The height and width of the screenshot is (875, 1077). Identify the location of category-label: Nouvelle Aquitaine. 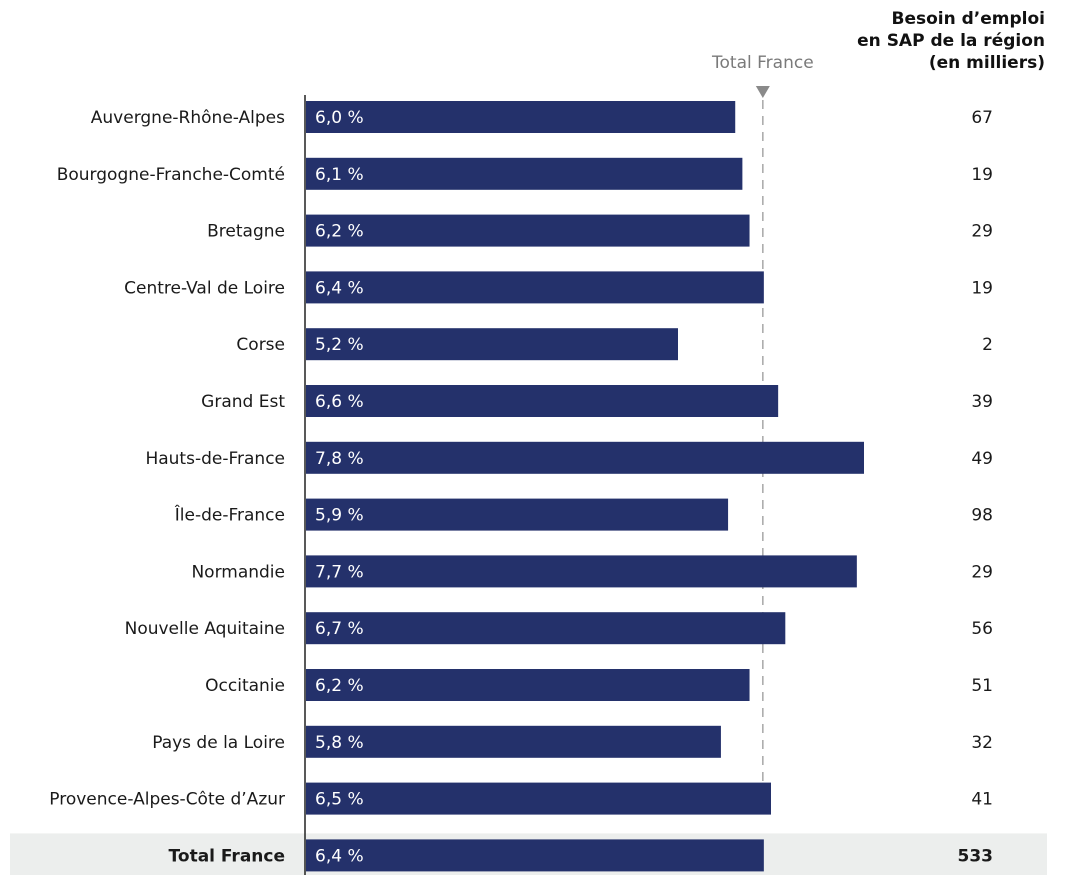
(205, 629).